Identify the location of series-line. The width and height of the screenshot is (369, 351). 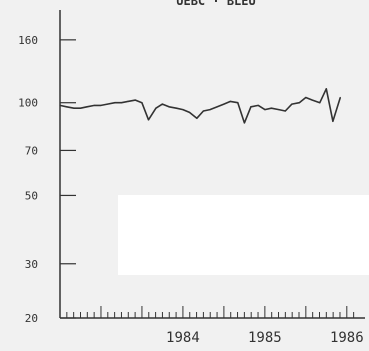
(200, 106).